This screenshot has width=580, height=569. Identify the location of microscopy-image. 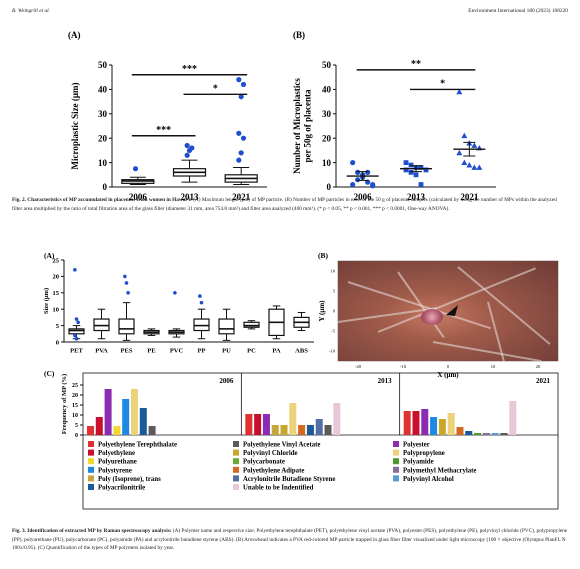
(448, 311).